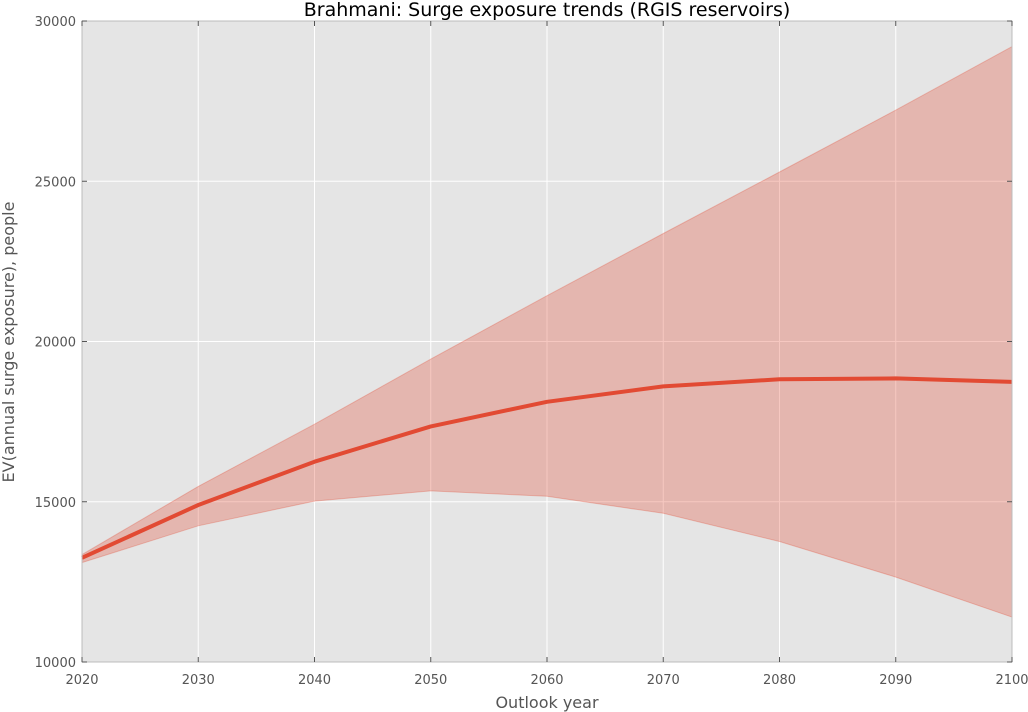  I want to click on y-tick-label: 30000, so click(55, 22).